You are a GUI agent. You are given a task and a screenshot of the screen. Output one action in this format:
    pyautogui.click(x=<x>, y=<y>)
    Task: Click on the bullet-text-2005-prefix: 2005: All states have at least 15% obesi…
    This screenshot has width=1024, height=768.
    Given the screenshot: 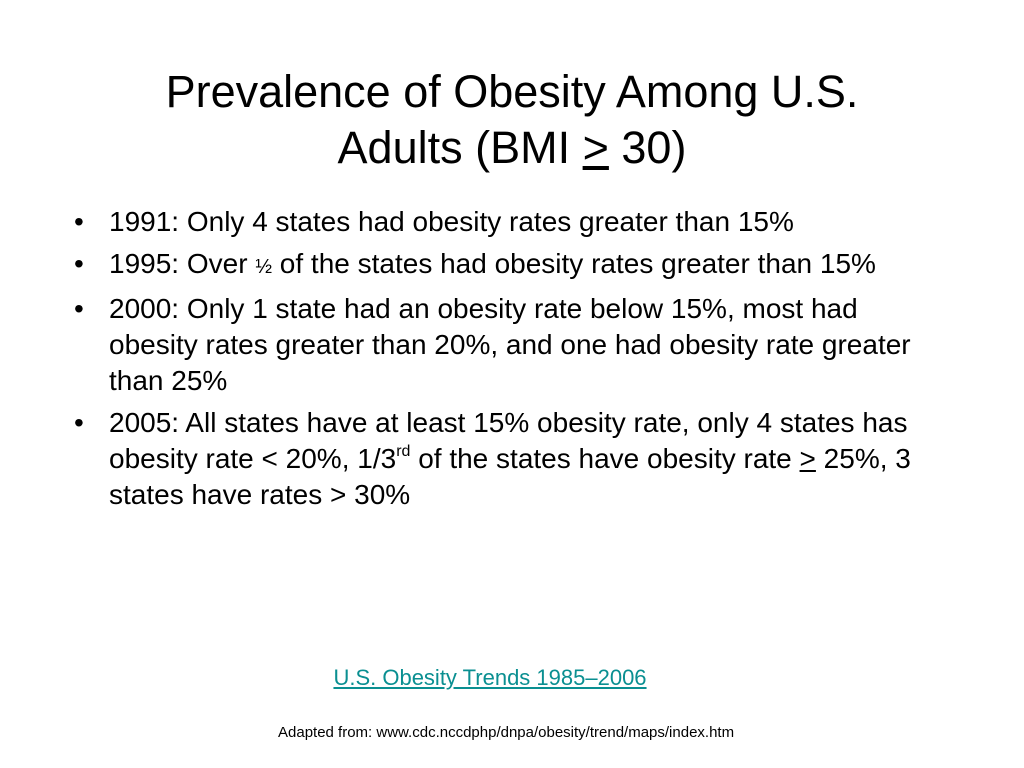 What is the action you would take?
    pyautogui.click(x=508, y=440)
    